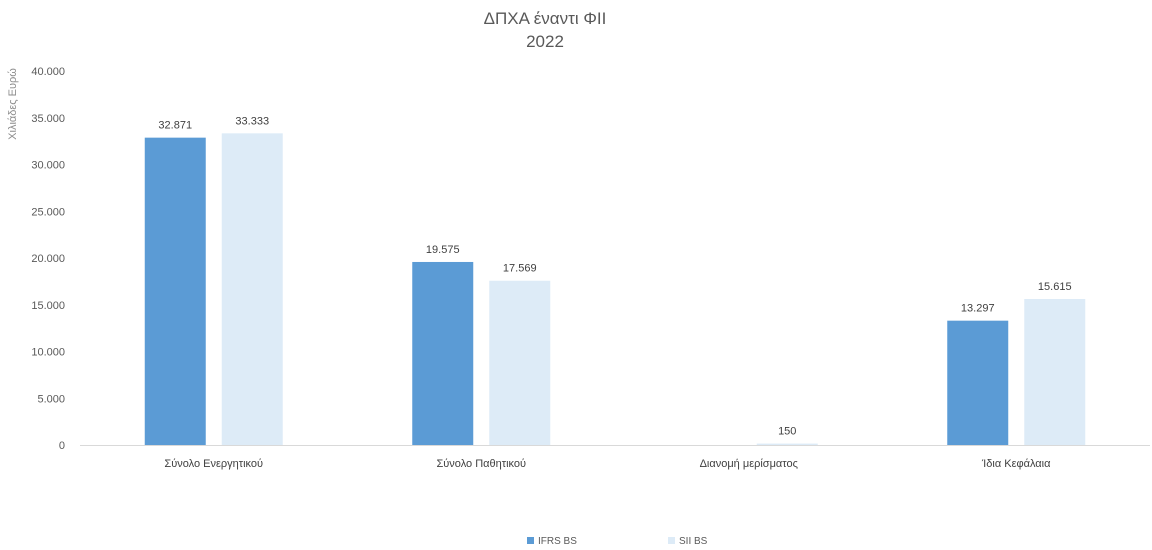  Describe the element at coordinates (545, 18) in the screenshot. I see `chart-title: ΔΠΧΑ έναντι ΦΙΙ` at that location.